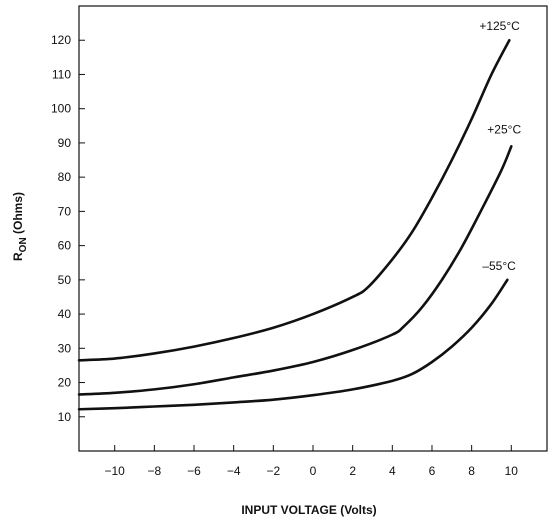 Image resolution: width=551 pixels, height=523 pixels. I want to click on y-tick-label: 20, so click(65, 383).